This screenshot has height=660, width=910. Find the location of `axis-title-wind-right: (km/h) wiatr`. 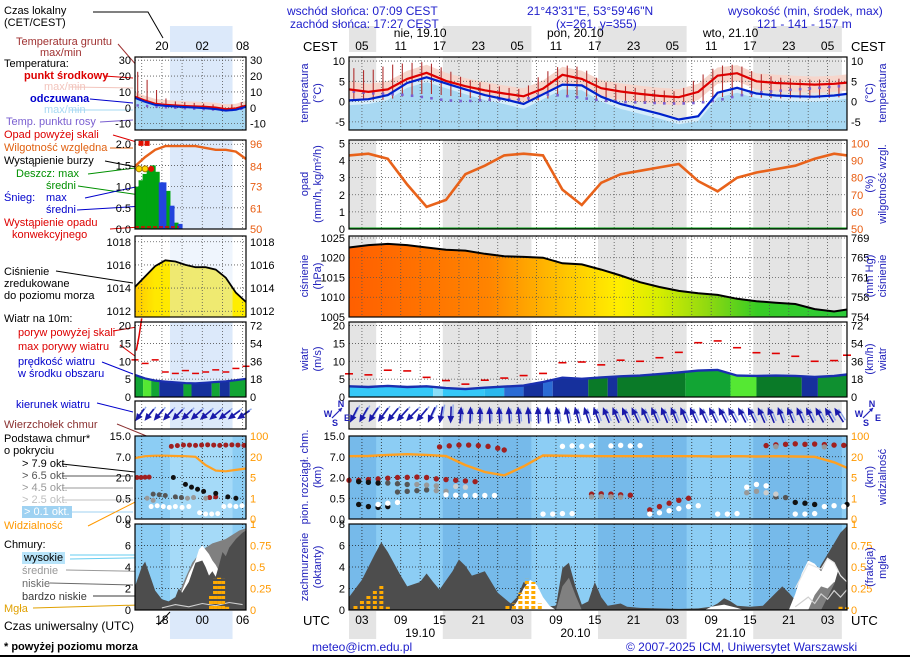

axis-title-wind-right: (km/h) wiatr is located at coordinates (877, 359).